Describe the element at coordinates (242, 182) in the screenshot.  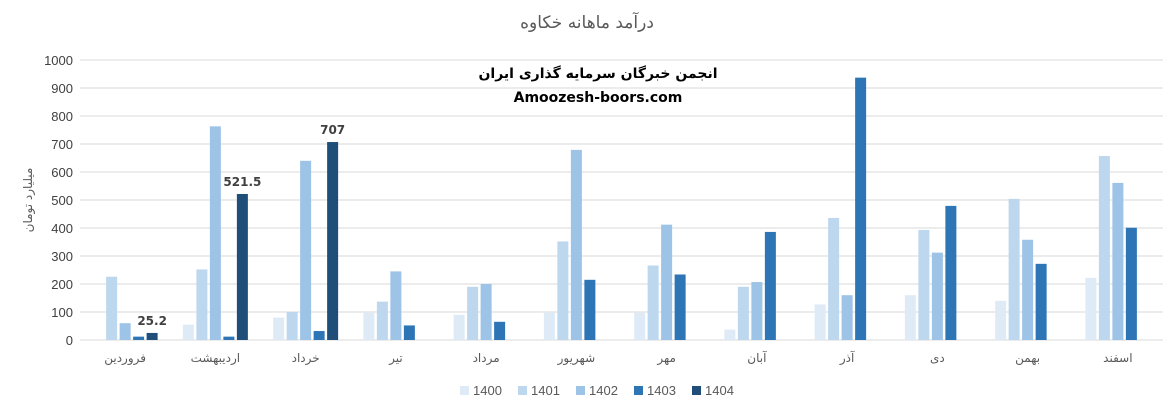
I see `data-label: 521.5` at that location.